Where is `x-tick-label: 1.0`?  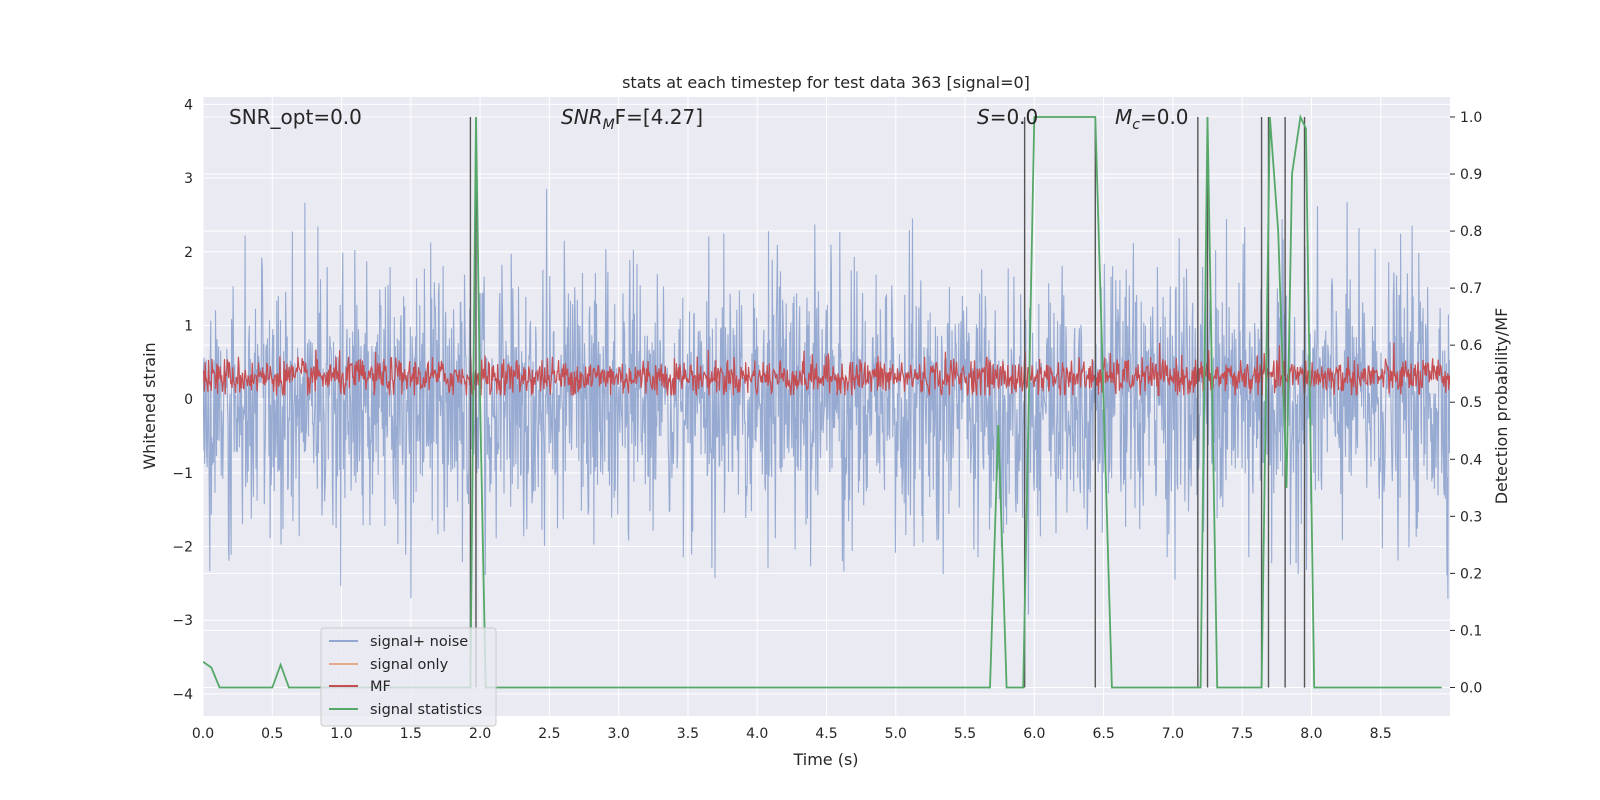
x-tick-label: 1.0 is located at coordinates (341, 734).